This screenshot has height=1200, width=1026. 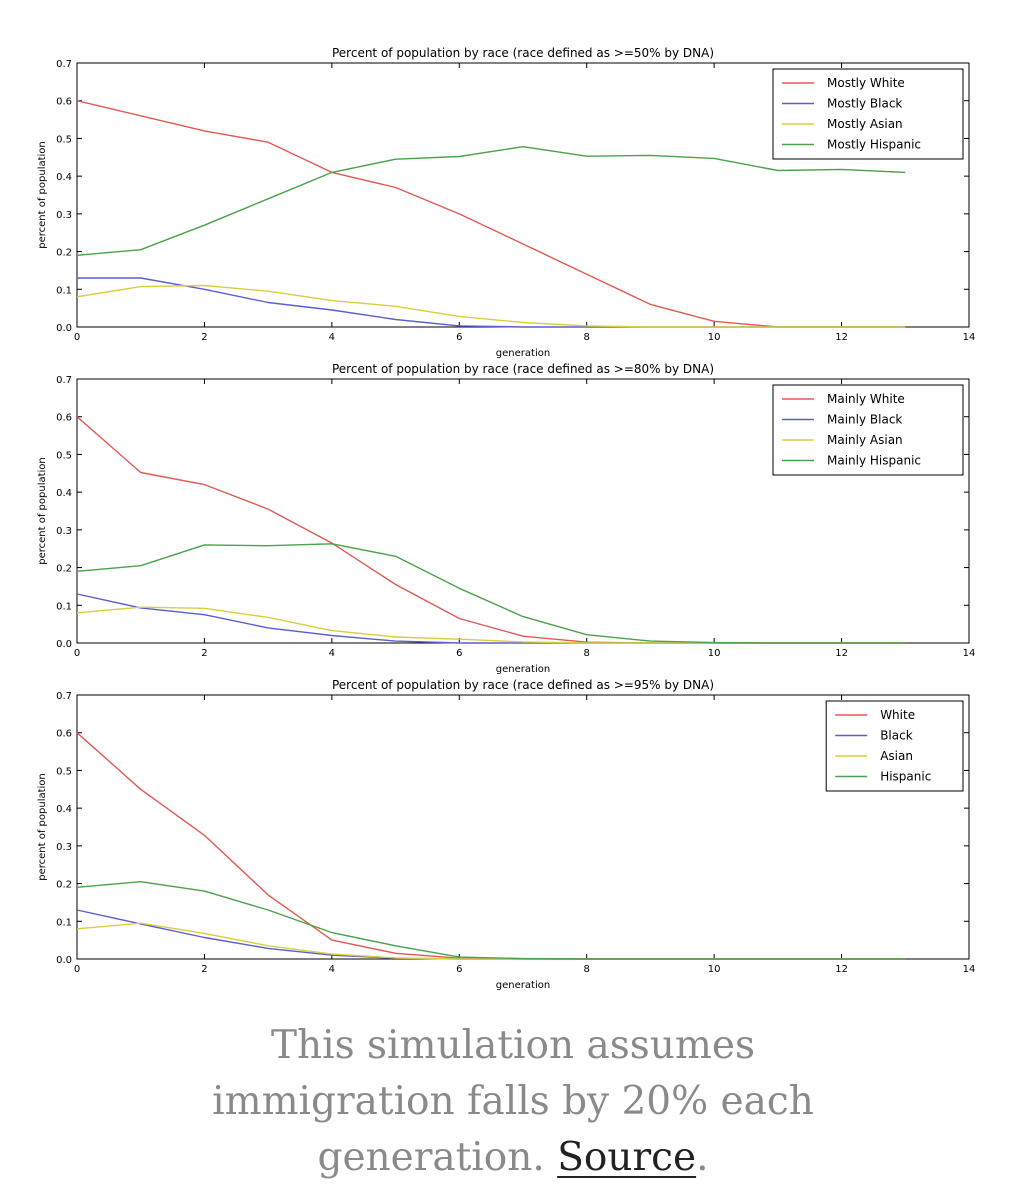 I want to click on legend-label: Mainly Asian, so click(x=865, y=440).